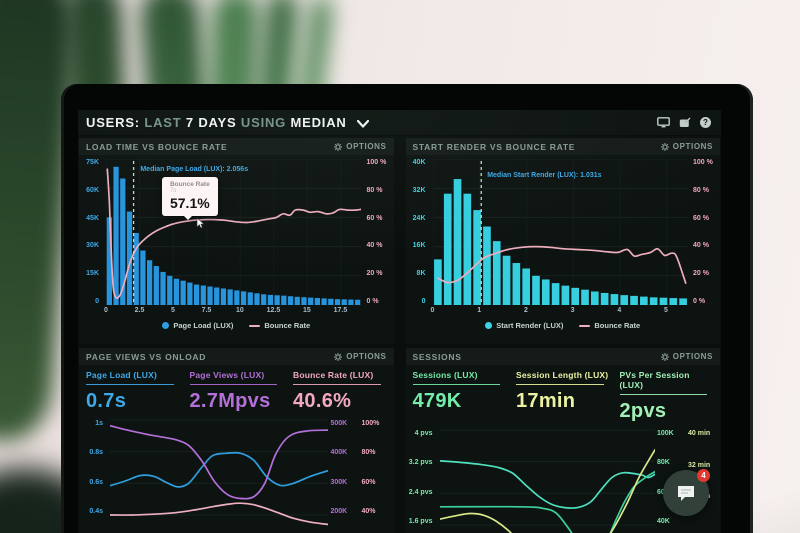 The width and height of the screenshot is (800, 533). Describe the element at coordinates (547, 480) in the screenshot. I see `sessions-plot` at that location.